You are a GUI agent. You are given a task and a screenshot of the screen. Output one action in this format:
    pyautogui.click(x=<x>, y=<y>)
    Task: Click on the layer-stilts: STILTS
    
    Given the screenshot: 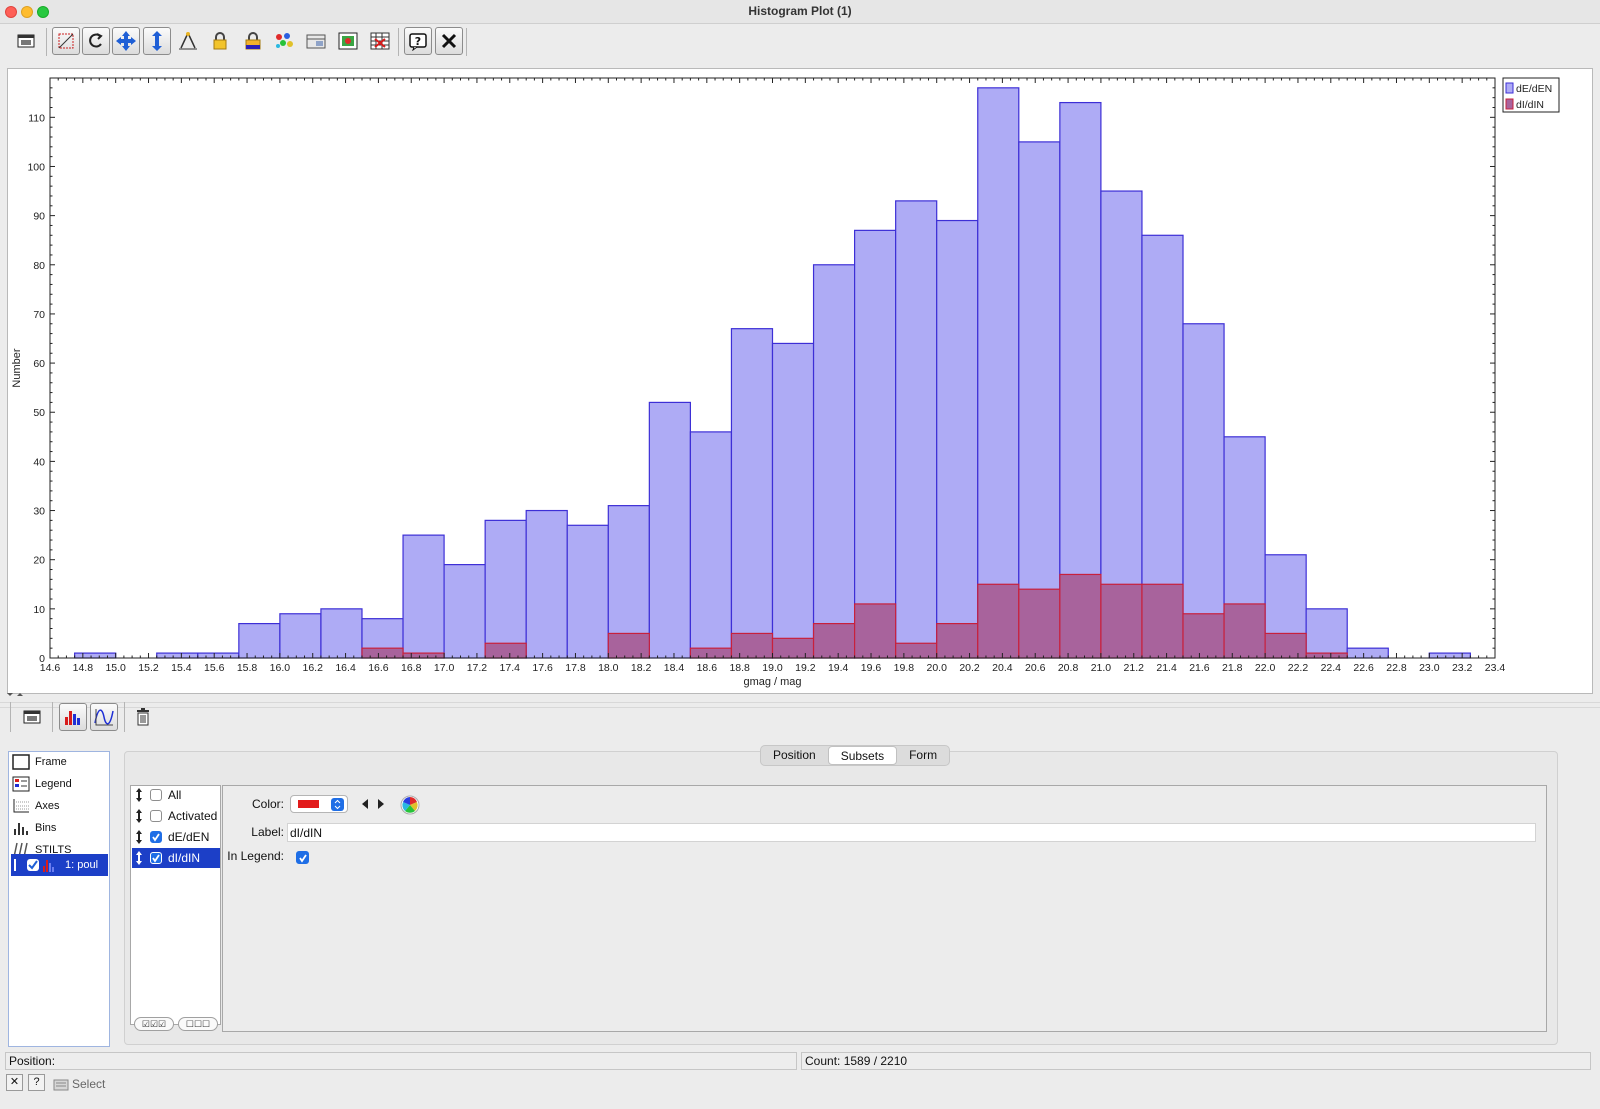 What is the action you would take?
    pyautogui.click(x=41, y=850)
    